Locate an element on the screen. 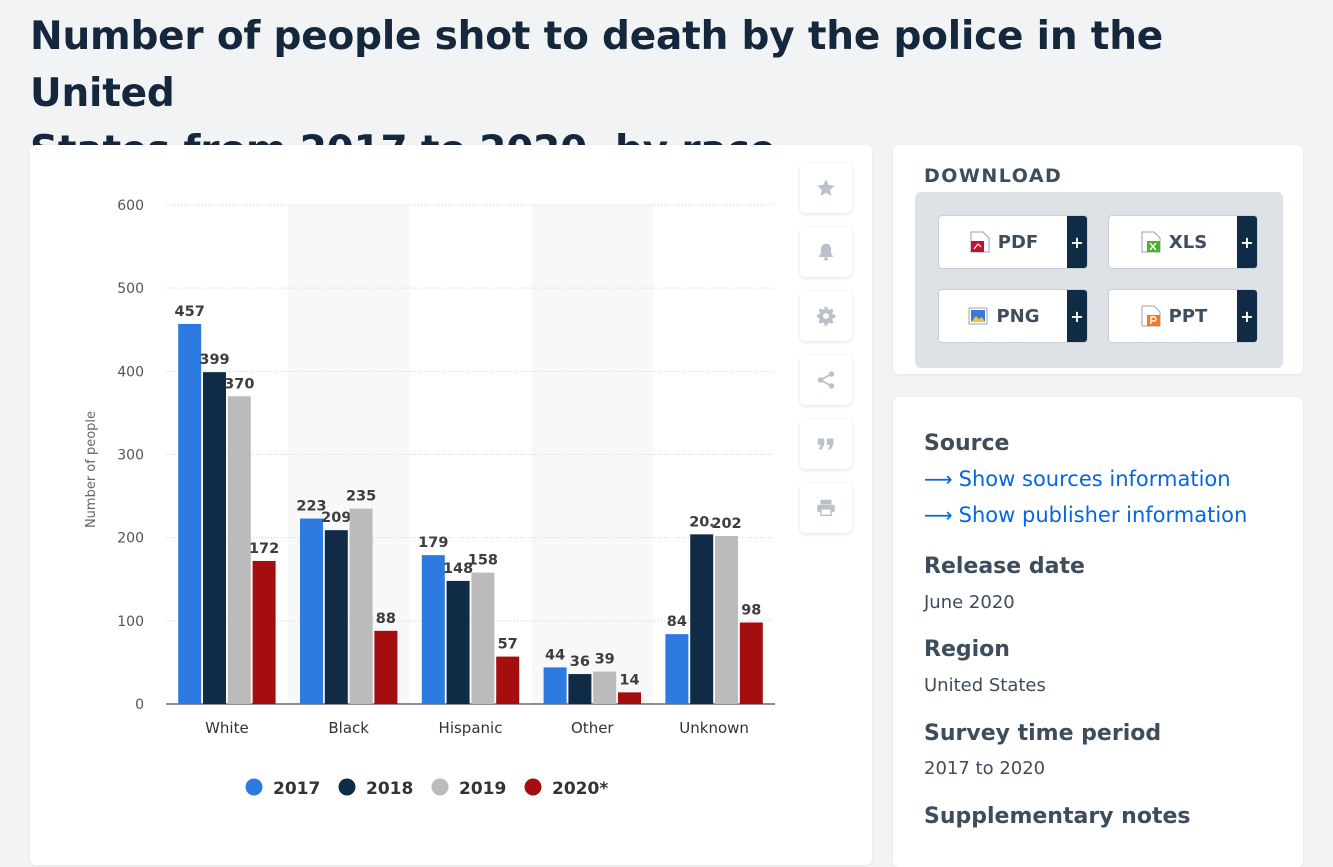  cite-button is located at coordinates (826, 444).